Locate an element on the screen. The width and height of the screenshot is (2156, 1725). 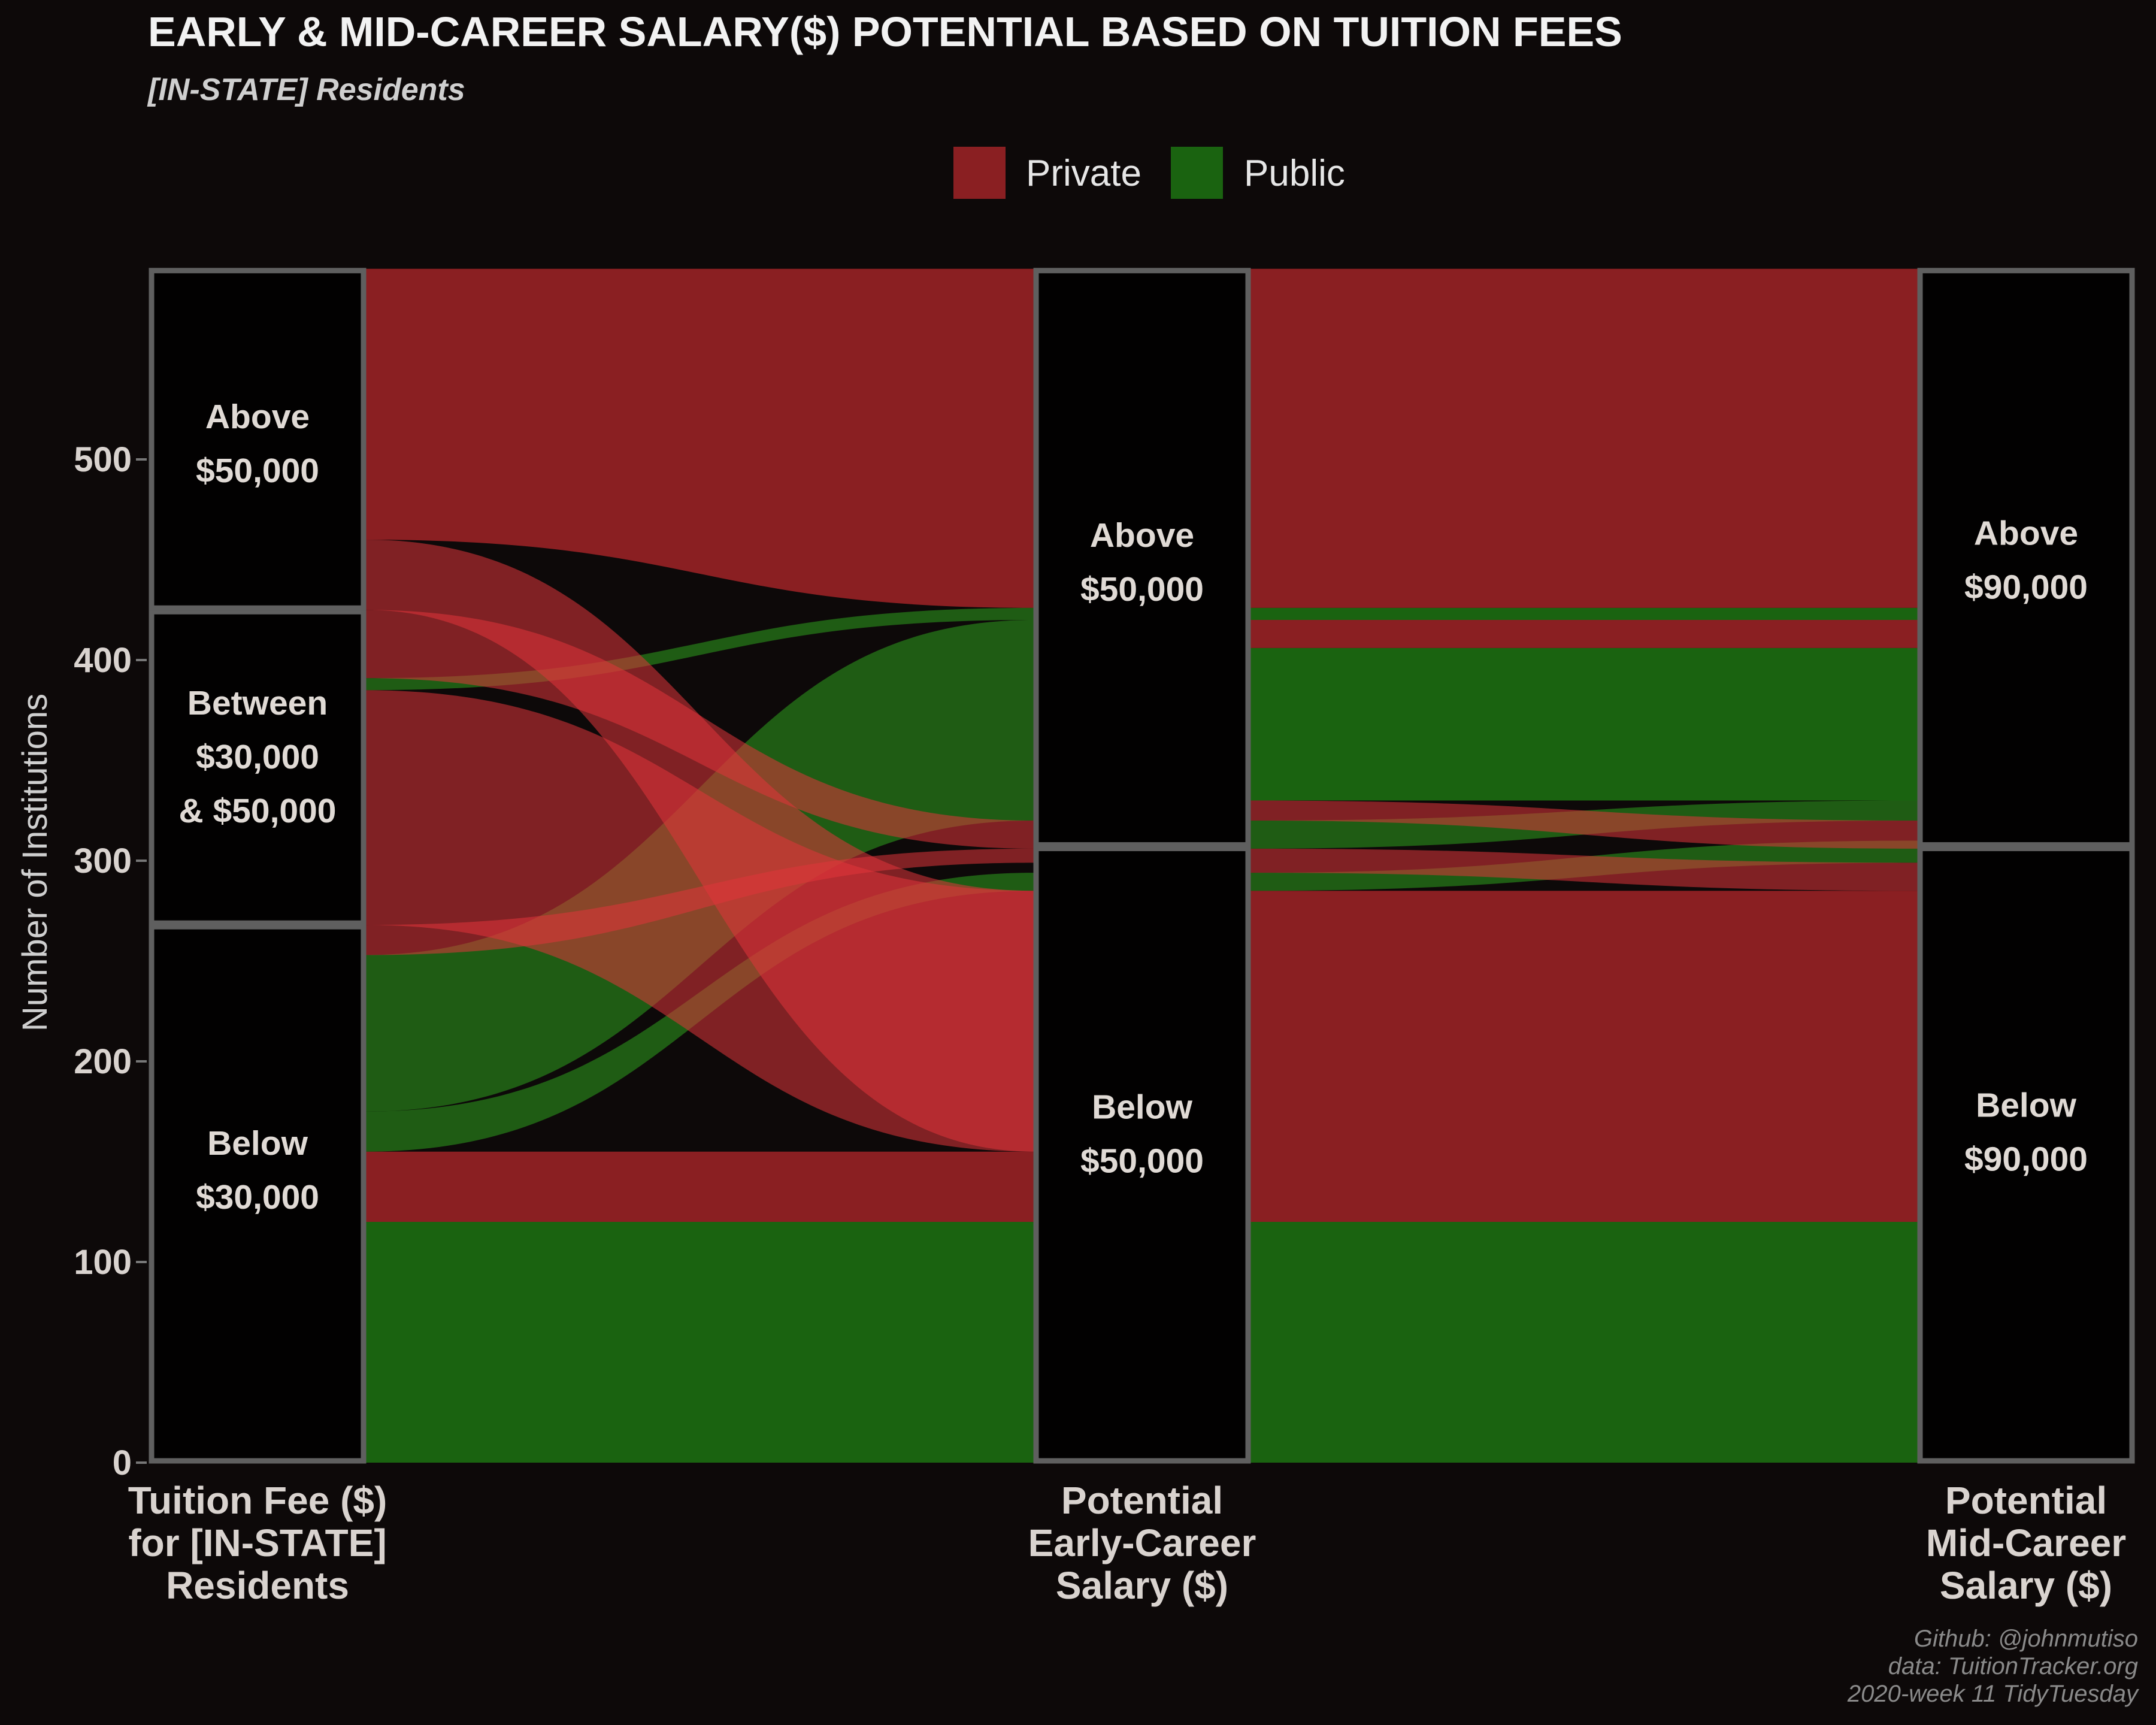
legend: Private Public is located at coordinates (1149, 173).